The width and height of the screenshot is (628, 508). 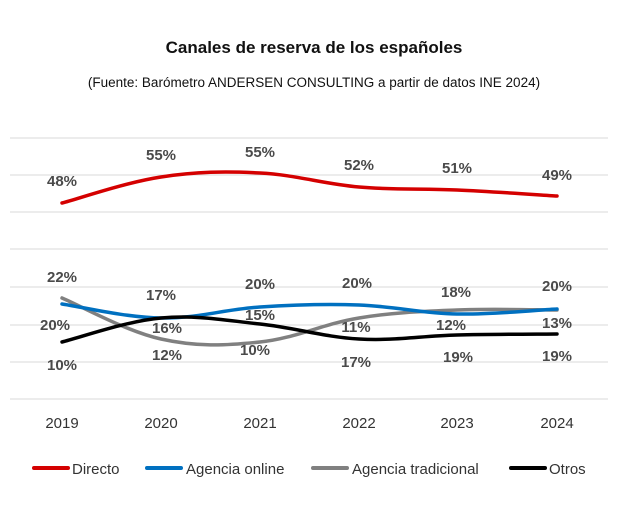 What do you see at coordinates (567, 469) in the screenshot?
I see `legend-label: Otros` at bounding box center [567, 469].